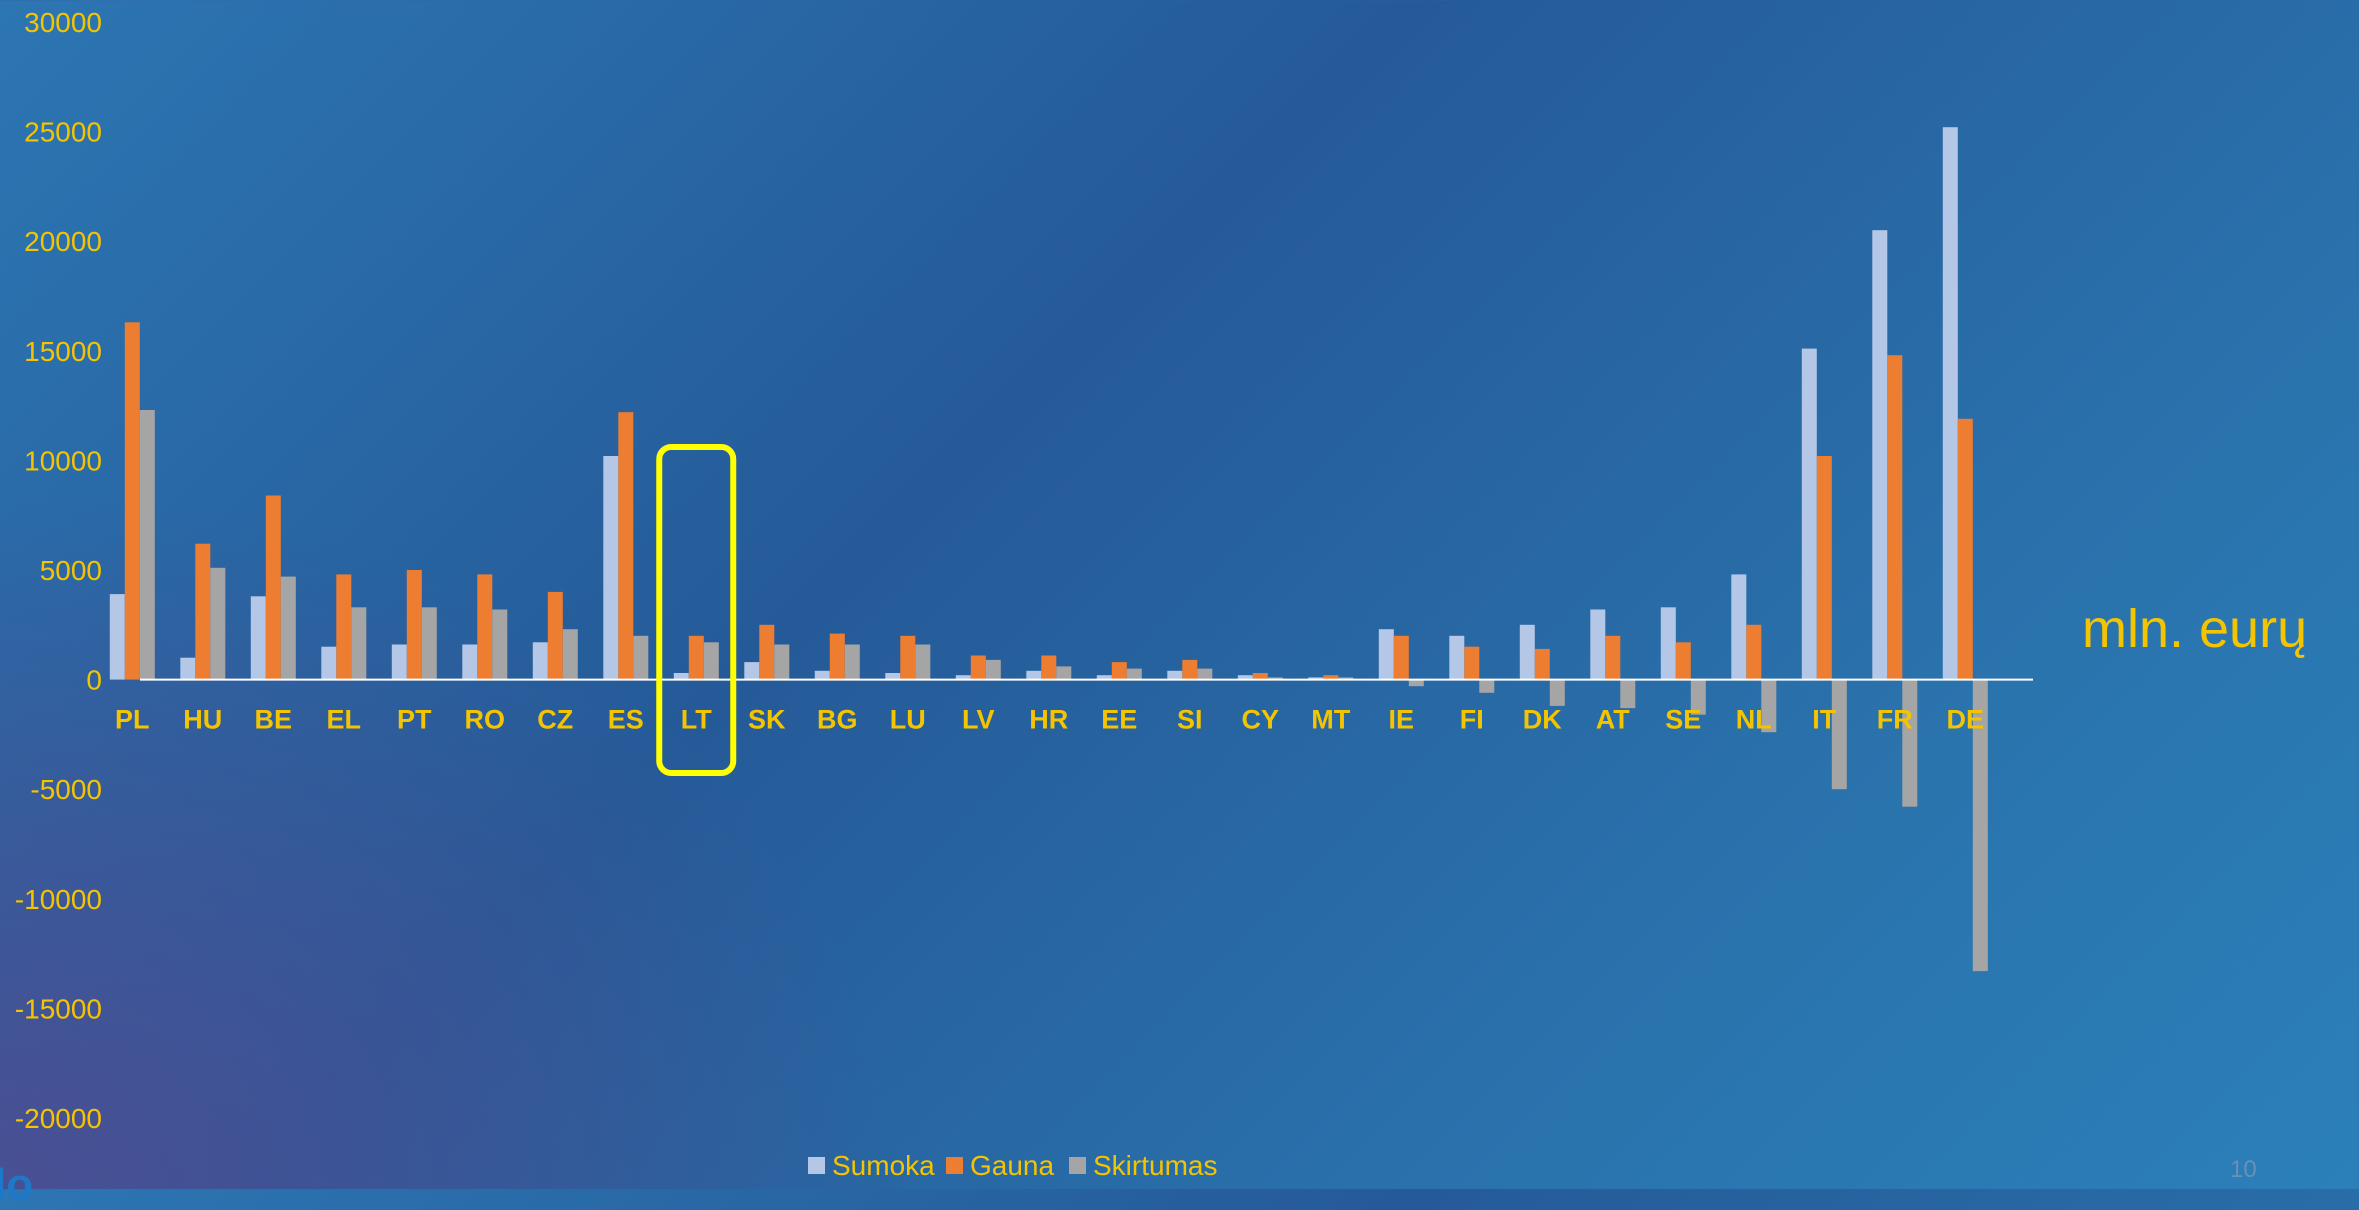 The image size is (2359, 1210). I want to click on bar-sumoka-si, so click(1174, 675).